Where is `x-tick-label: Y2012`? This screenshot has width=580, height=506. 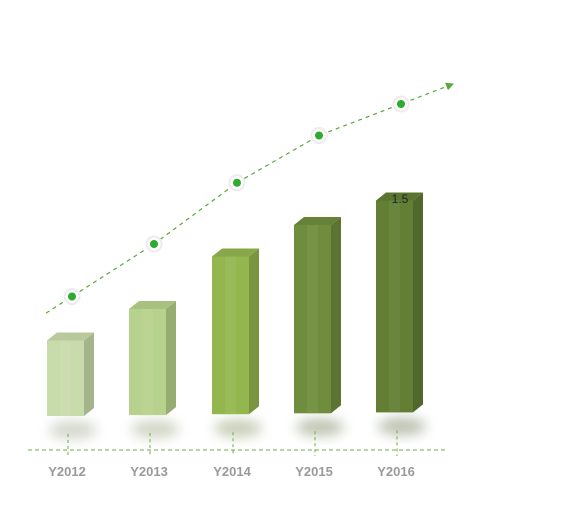 x-tick-label: Y2012 is located at coordinates (67, 471).